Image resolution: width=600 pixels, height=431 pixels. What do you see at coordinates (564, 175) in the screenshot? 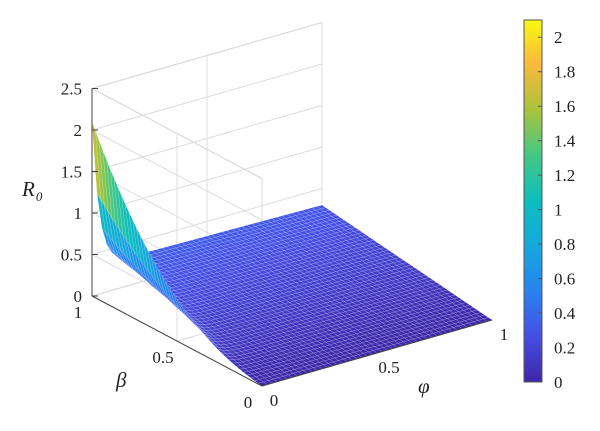
I see `colorbar-tick-label: 1.2` at bounding box center [564, 175].